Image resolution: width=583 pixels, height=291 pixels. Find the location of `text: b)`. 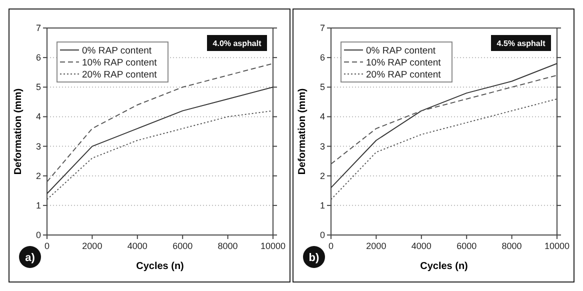

text: b) is located at coordinates (314, 258).